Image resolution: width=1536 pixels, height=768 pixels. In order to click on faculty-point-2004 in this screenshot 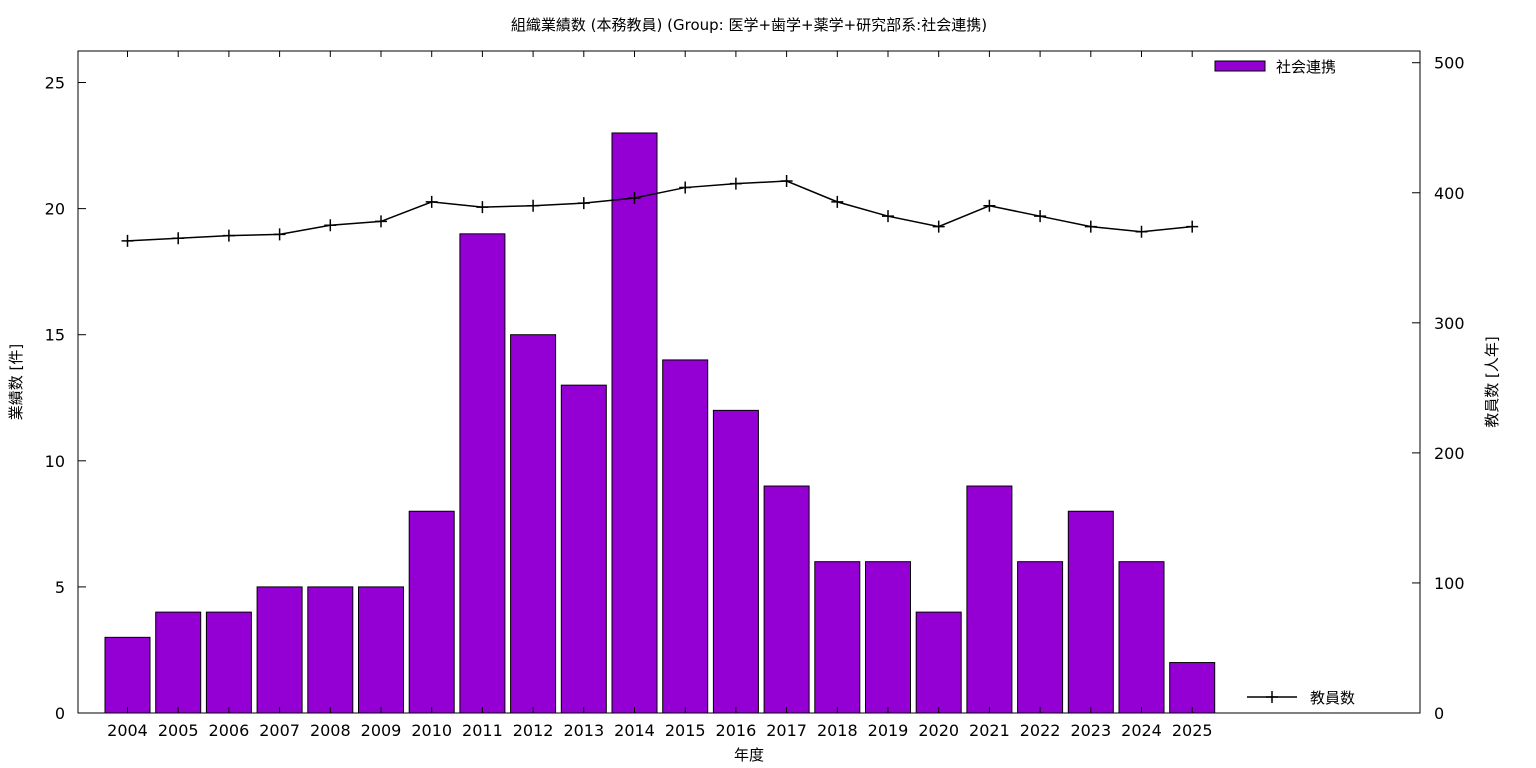, I will do `click(127, 240)`.